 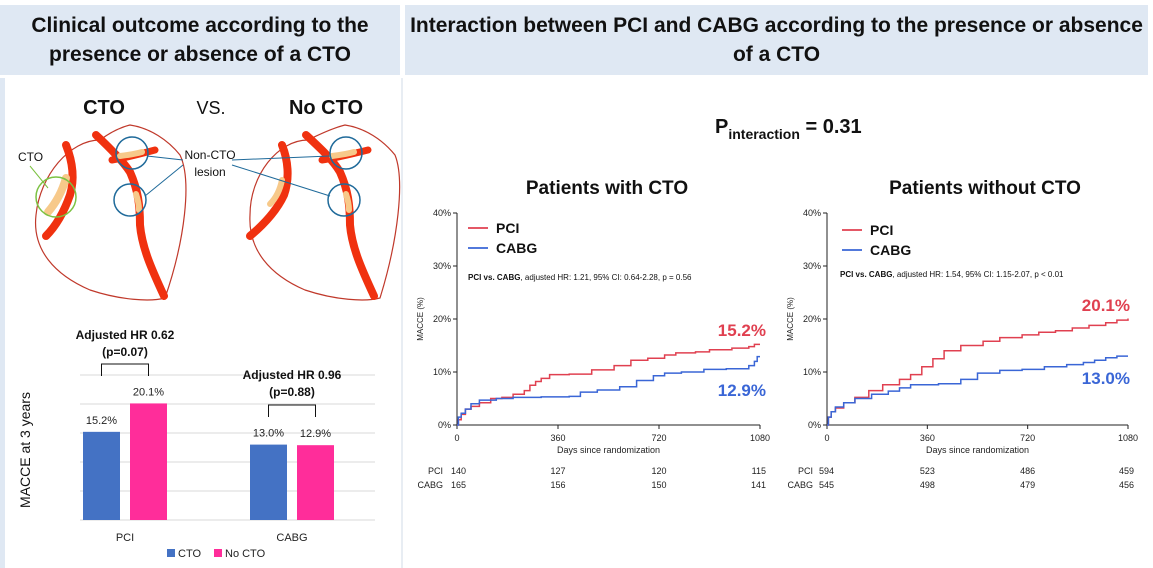 What do you see at coordinates (826, 485) in the screenshot?
I see `at-risk-value: 545` at bounding box center [826, 485].